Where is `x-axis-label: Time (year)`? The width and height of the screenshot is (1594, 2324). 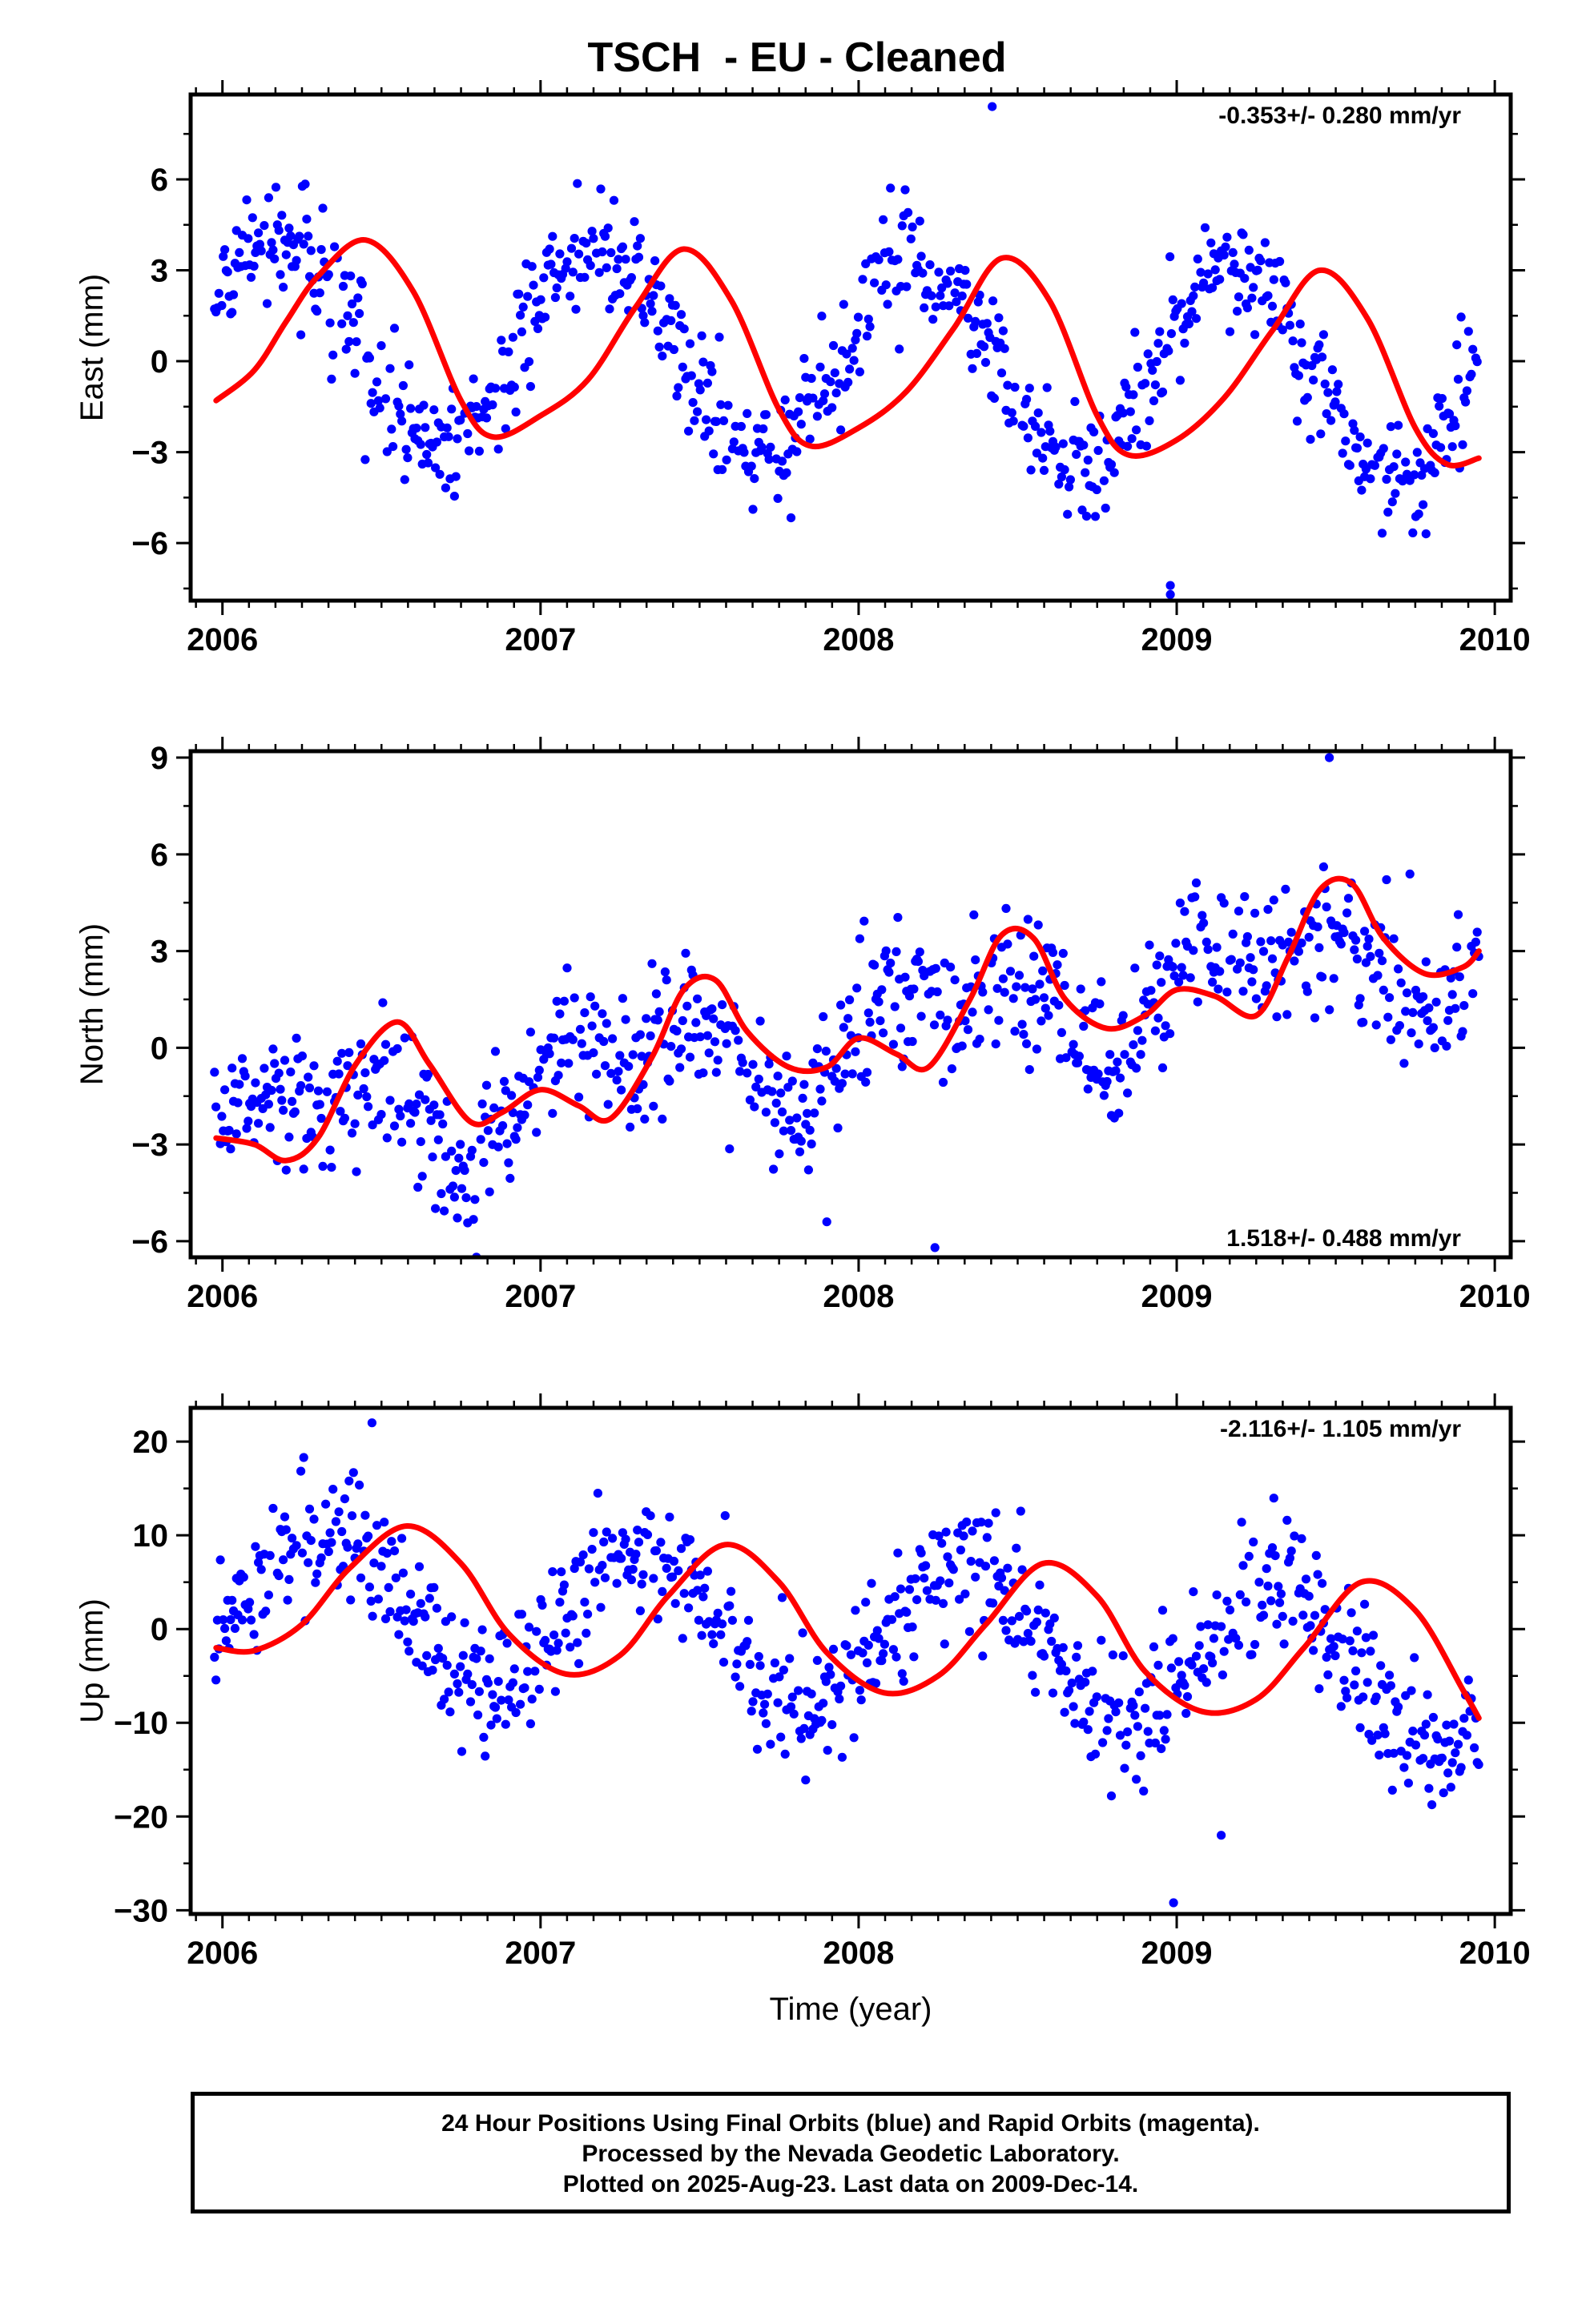 x-axis-label: Time (year) is located at coordinates (851, 2009).